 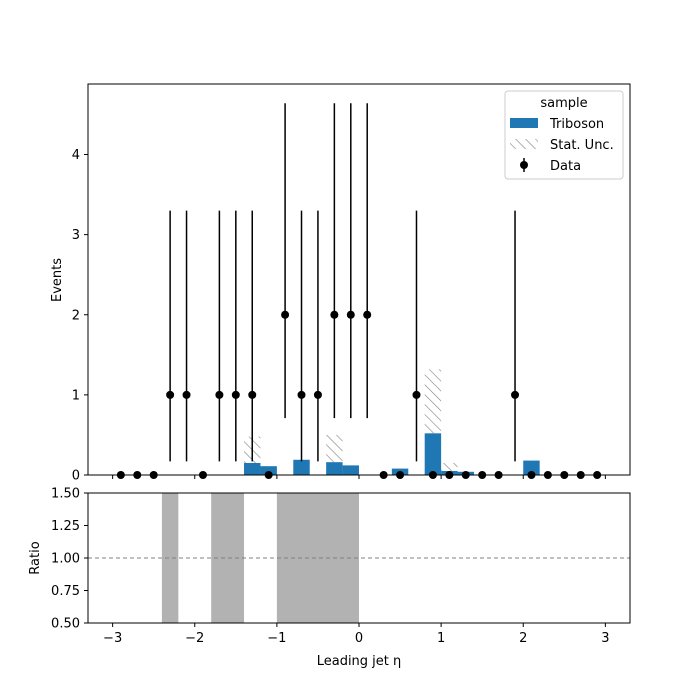 I want to click on x-tick-label: −1, so click(x=276, y=638).